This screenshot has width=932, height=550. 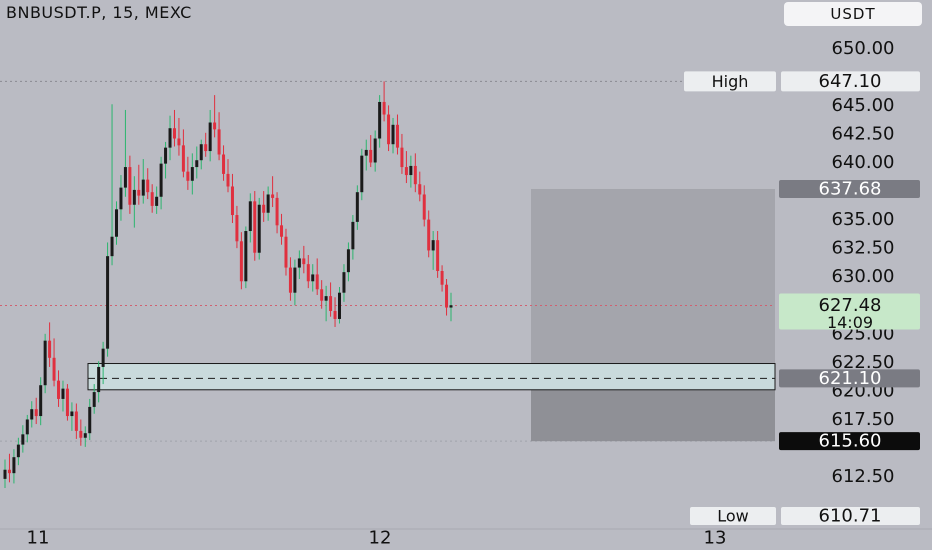 I want to click on high-value: 647.10, so click(x=850, y=81).